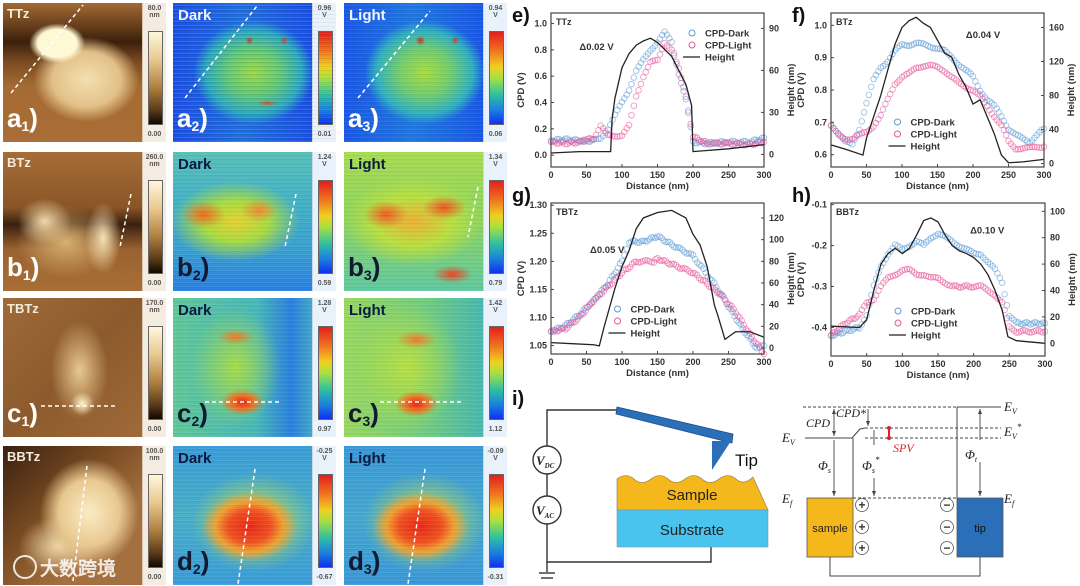 The width and height of the screenshot is (1080, 586). Describe the element at coordinates (938, 302) in the screenshot. I see `series-cpd-light` at that location.